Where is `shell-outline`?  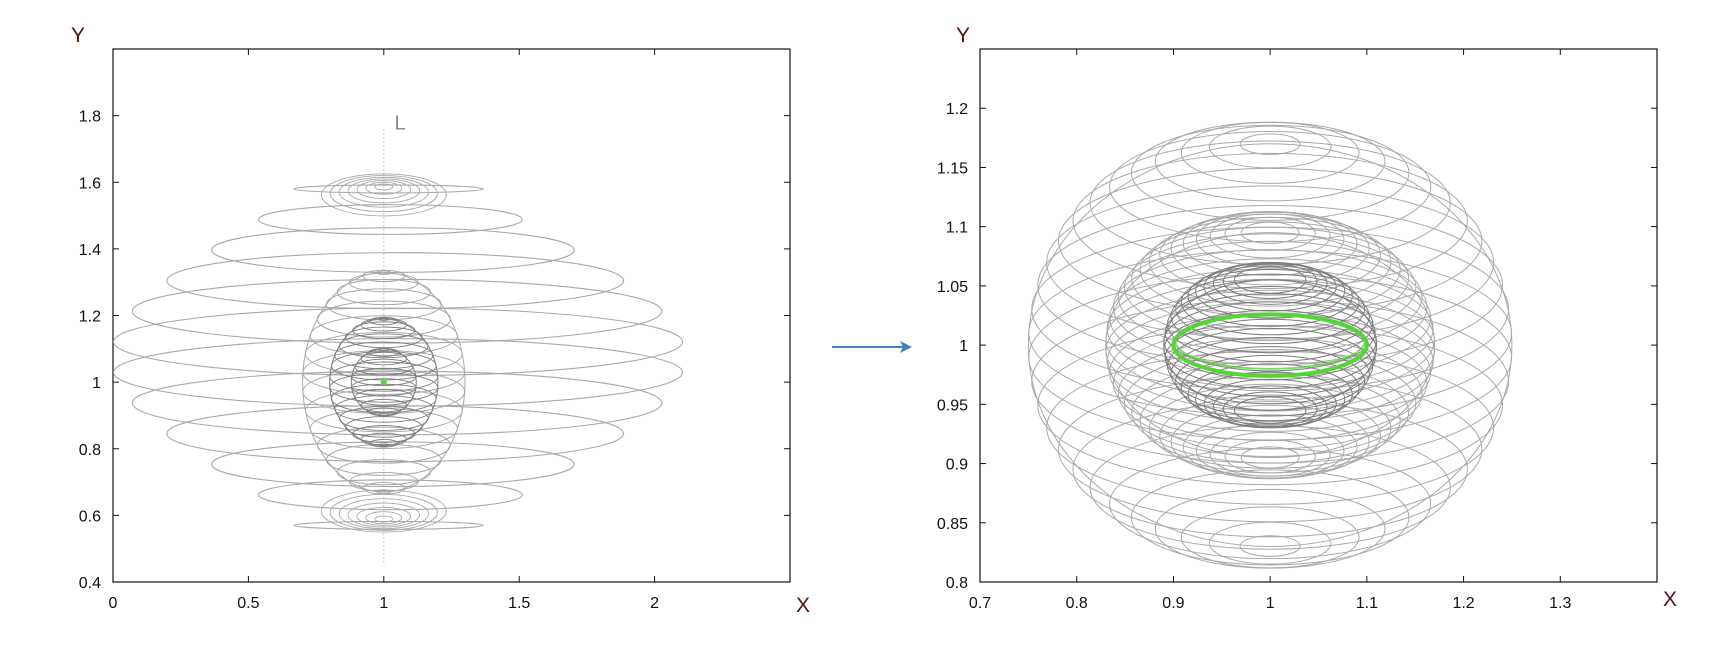
shell-outline is located at coordinates (384, 382).